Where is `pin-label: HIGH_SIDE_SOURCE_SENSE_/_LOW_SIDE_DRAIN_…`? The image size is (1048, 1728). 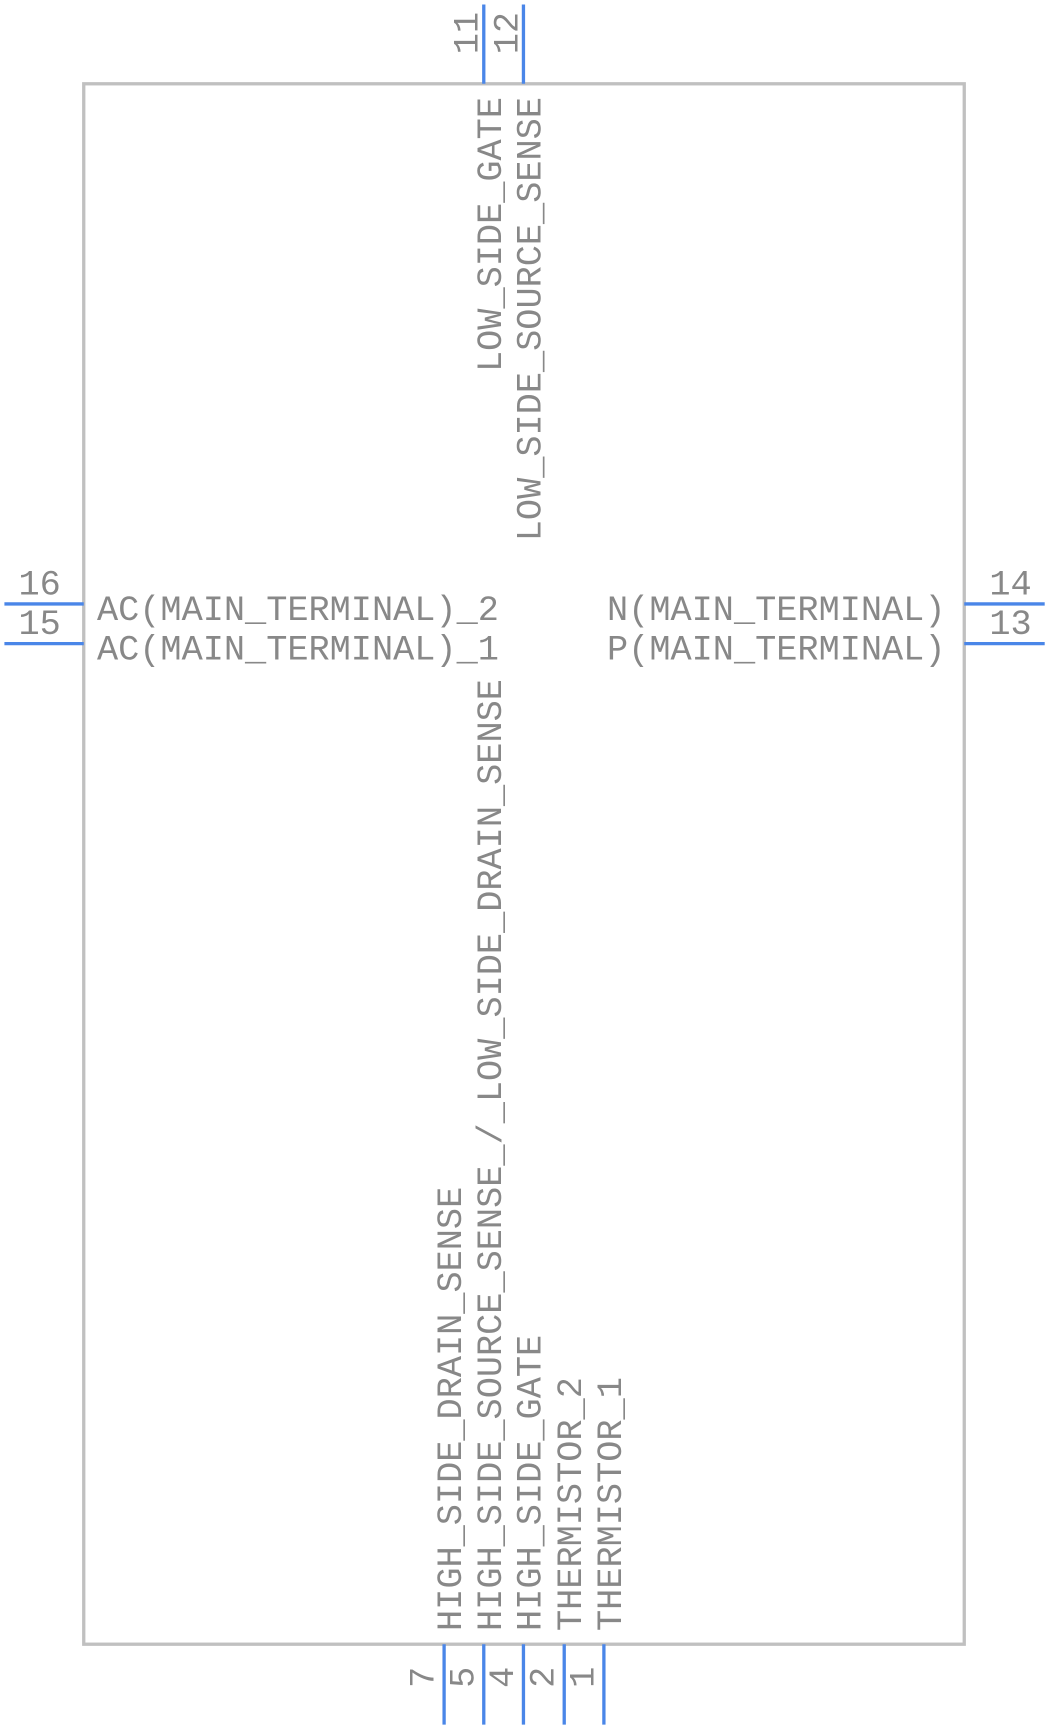
pin-label: HIGH_SIDE_SOURCE_SENSE_/_LOW_SIDE_DRAIN_… is located at coordinates (492, 1155).